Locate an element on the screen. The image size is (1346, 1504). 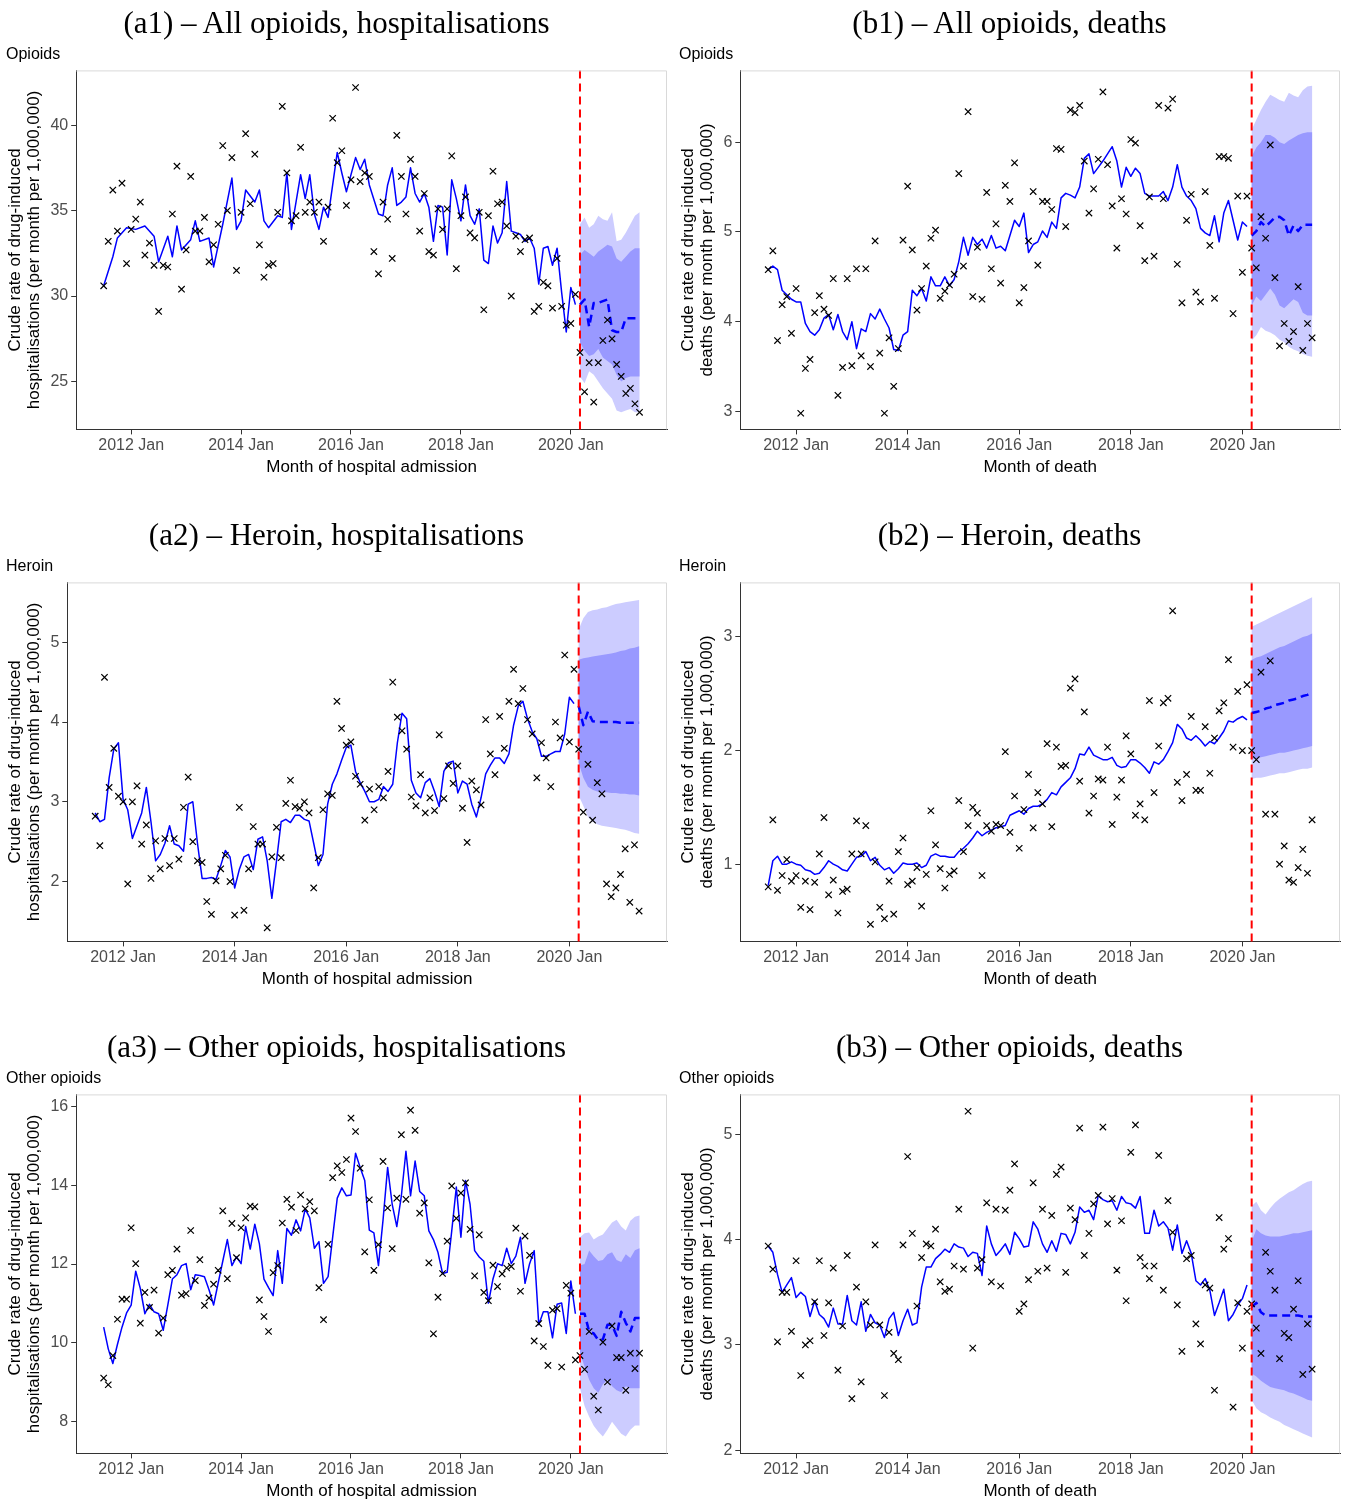
chart-title: (b1) – All opioids, deaths is located at coordinates (1009, 22).